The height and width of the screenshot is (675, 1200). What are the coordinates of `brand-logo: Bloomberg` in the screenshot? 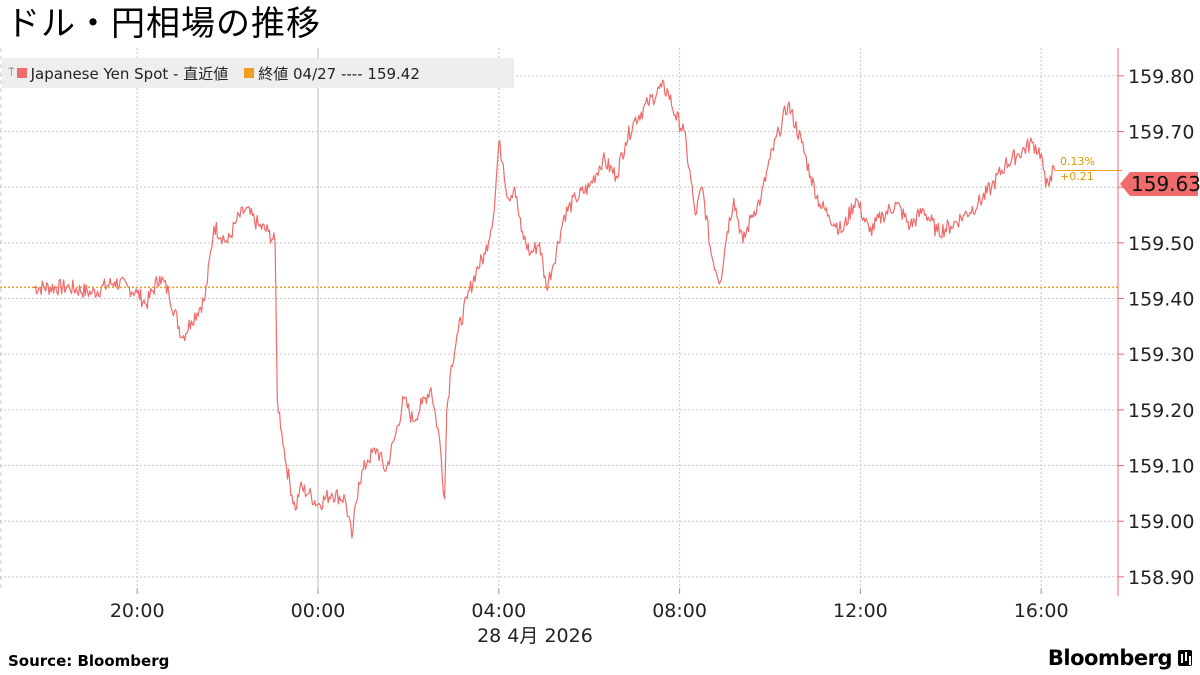 It's located at (1120, 658).